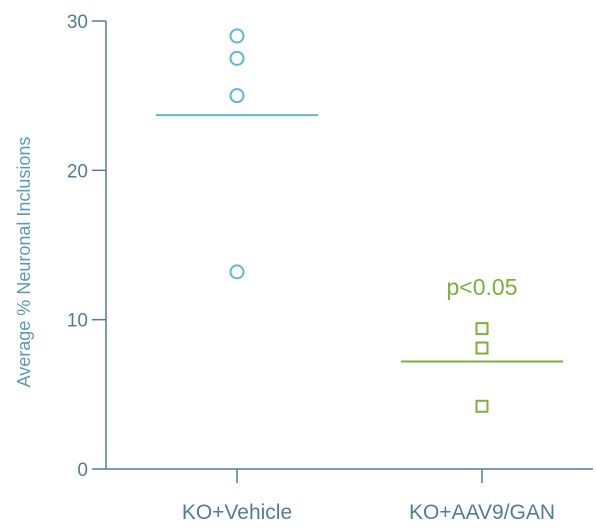  I want to click on y-tick-label: 20, so click(77, 171).